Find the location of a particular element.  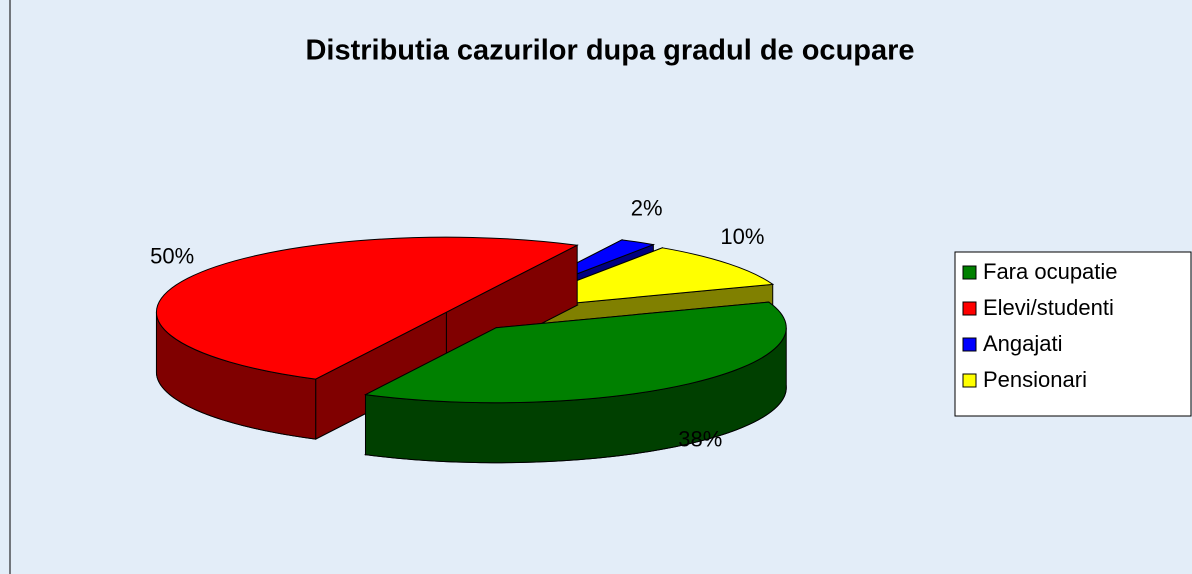

data-label: 50% is located at coordinates (172, 255).